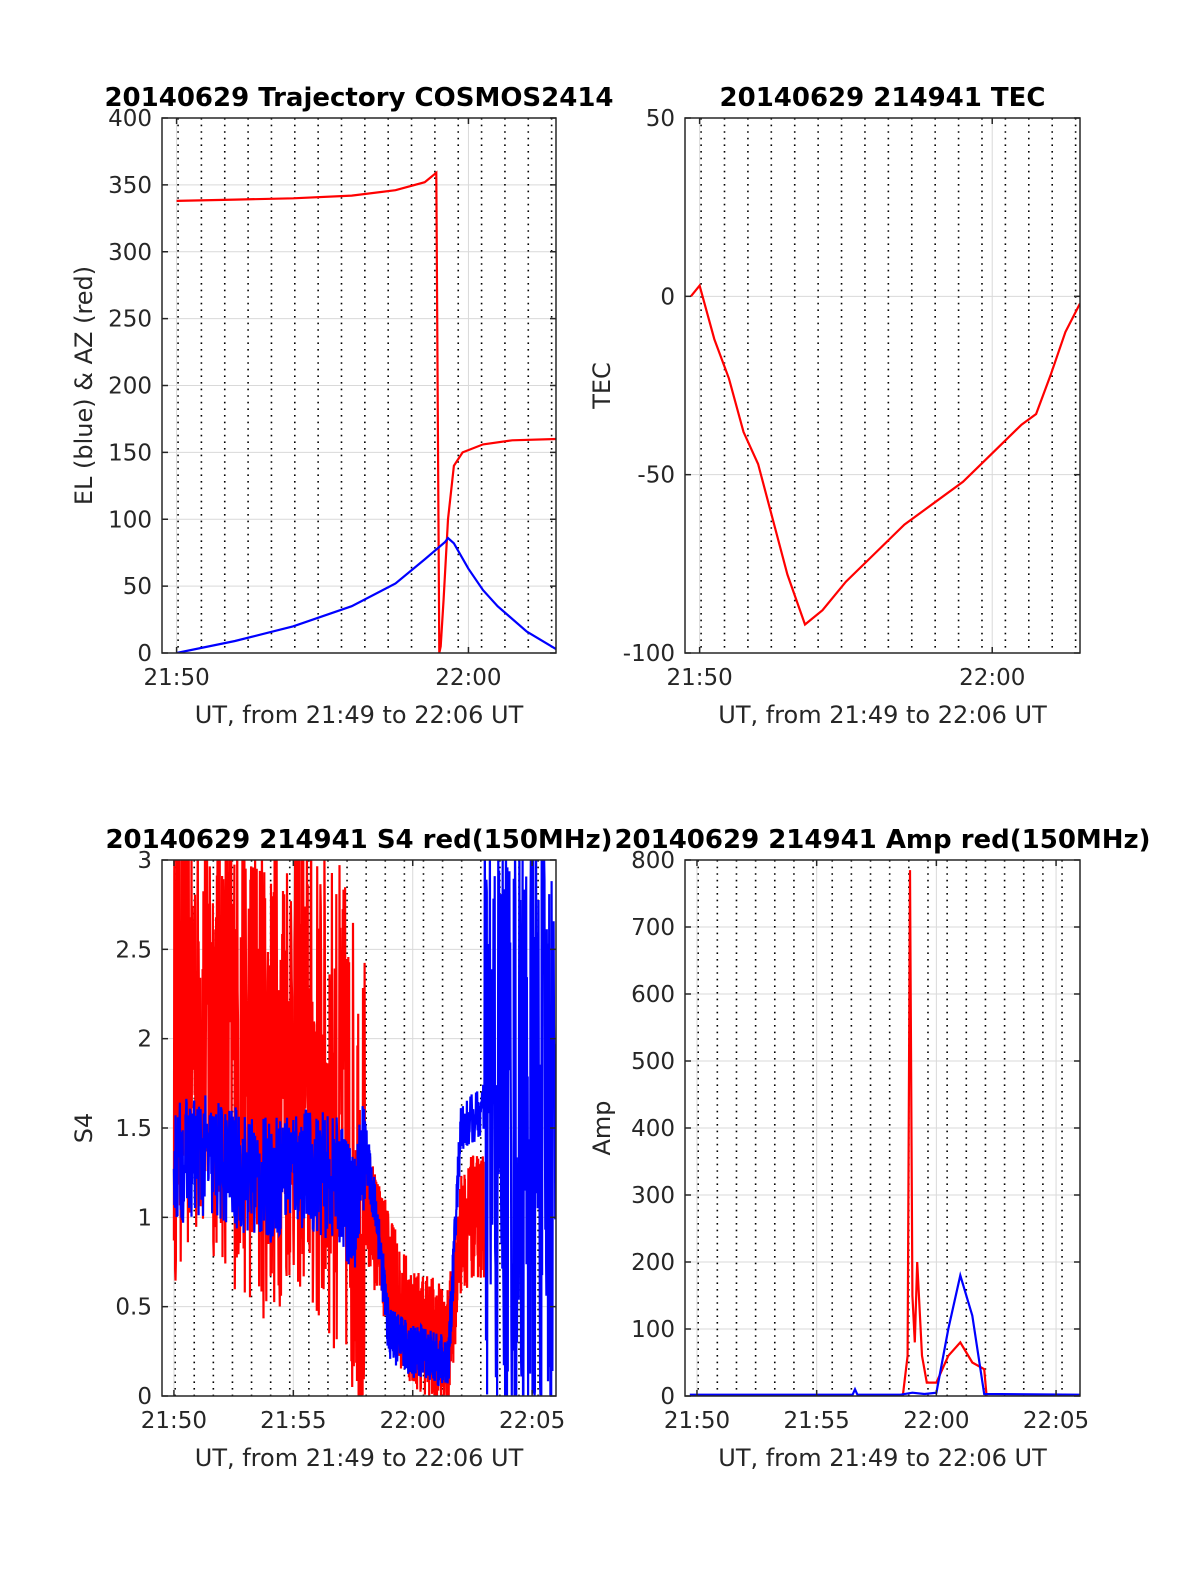  I want to click on y-tick-label: 700, so click(653, 928).